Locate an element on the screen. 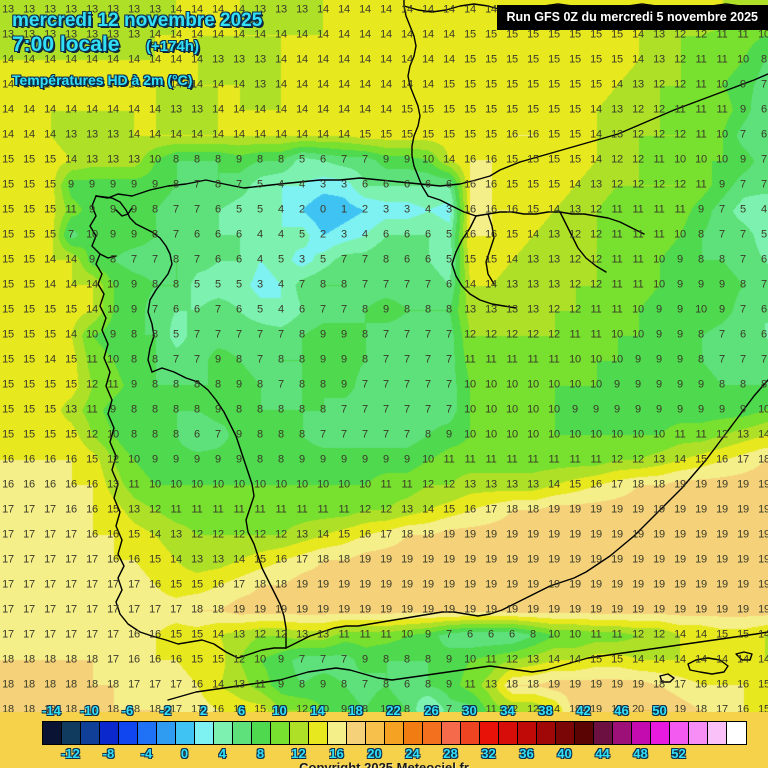 The width and height of the screenshot is (768, 768). legend-tick-label: 44 is located at coordinates (602, 753).